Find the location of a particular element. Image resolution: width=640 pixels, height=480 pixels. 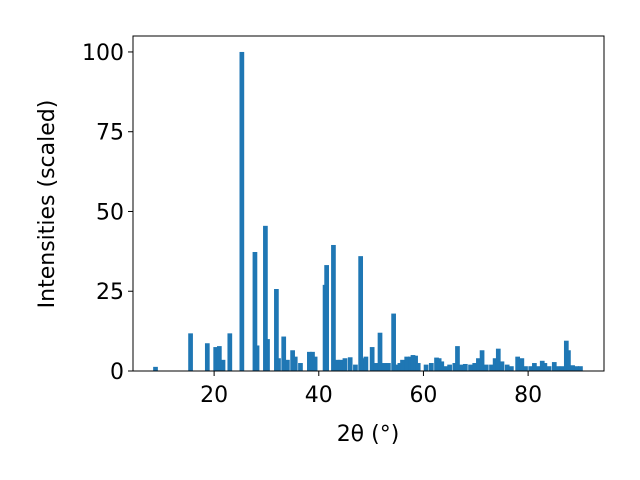

y-axis-label: Intensities (scaled) is located at coordinates (47, 204).